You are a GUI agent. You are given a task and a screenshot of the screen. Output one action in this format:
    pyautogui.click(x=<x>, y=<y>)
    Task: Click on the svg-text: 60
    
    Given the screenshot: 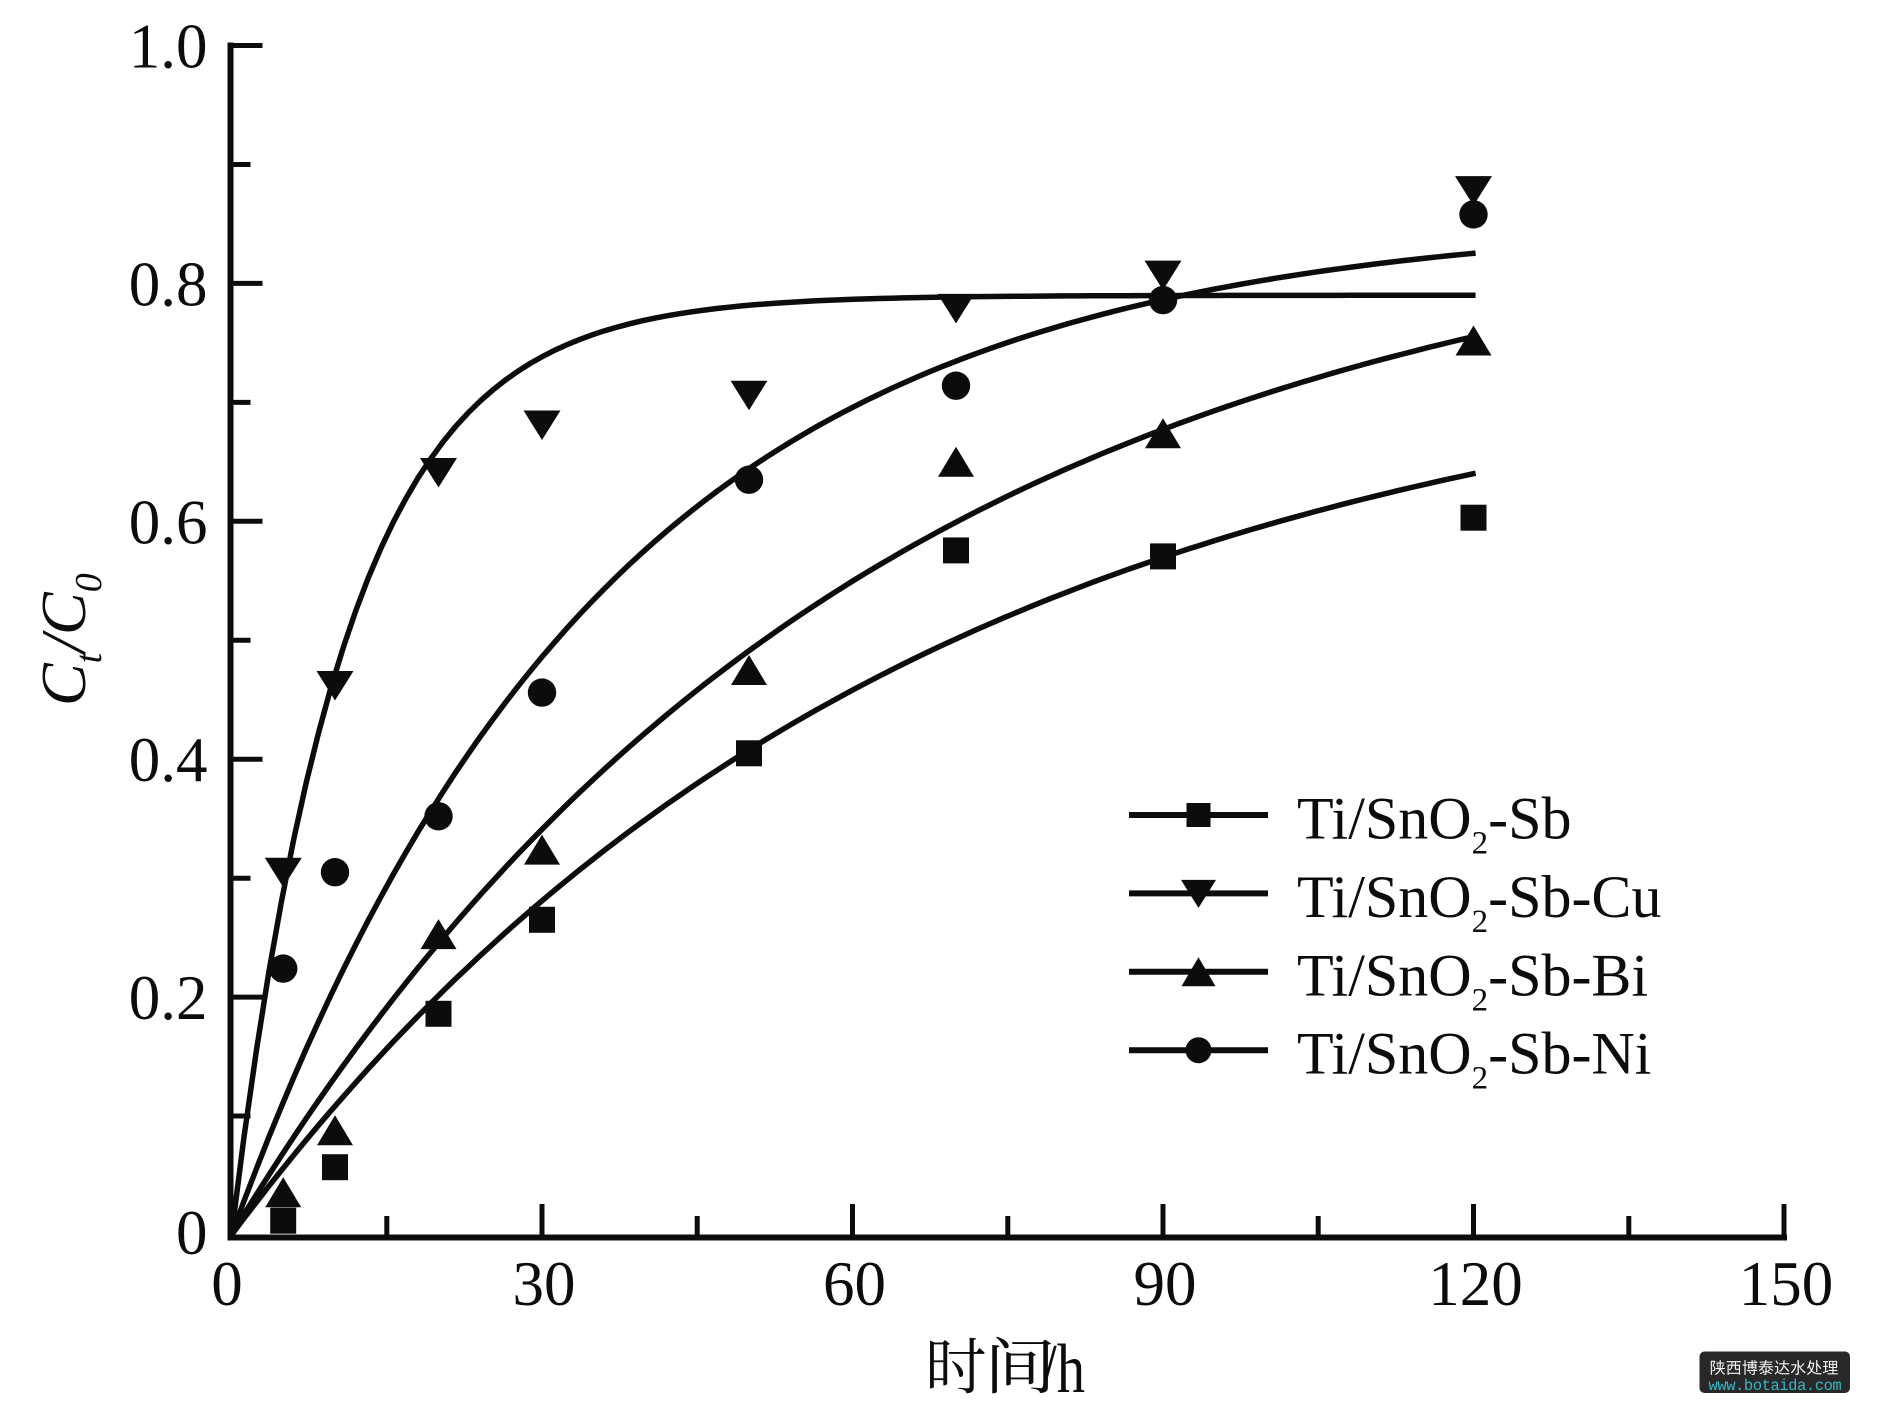 What is the action you would take?
    pyautogui.click(x=854, y=1284)
    